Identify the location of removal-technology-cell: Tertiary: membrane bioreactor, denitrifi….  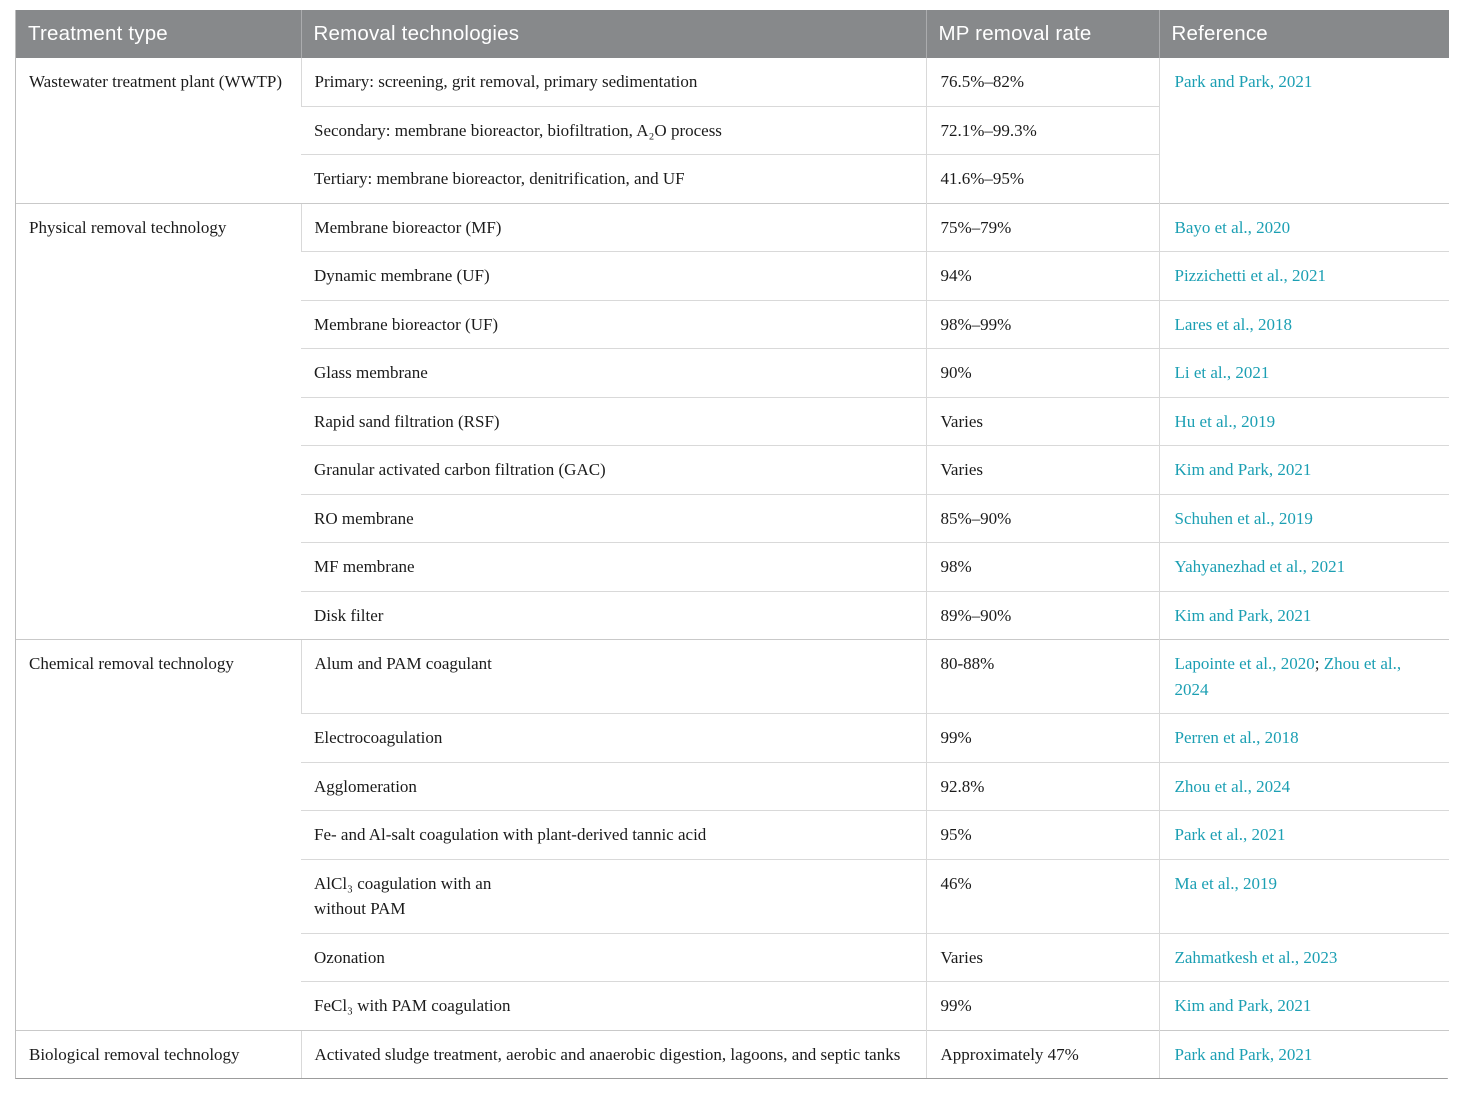
(613, 178).